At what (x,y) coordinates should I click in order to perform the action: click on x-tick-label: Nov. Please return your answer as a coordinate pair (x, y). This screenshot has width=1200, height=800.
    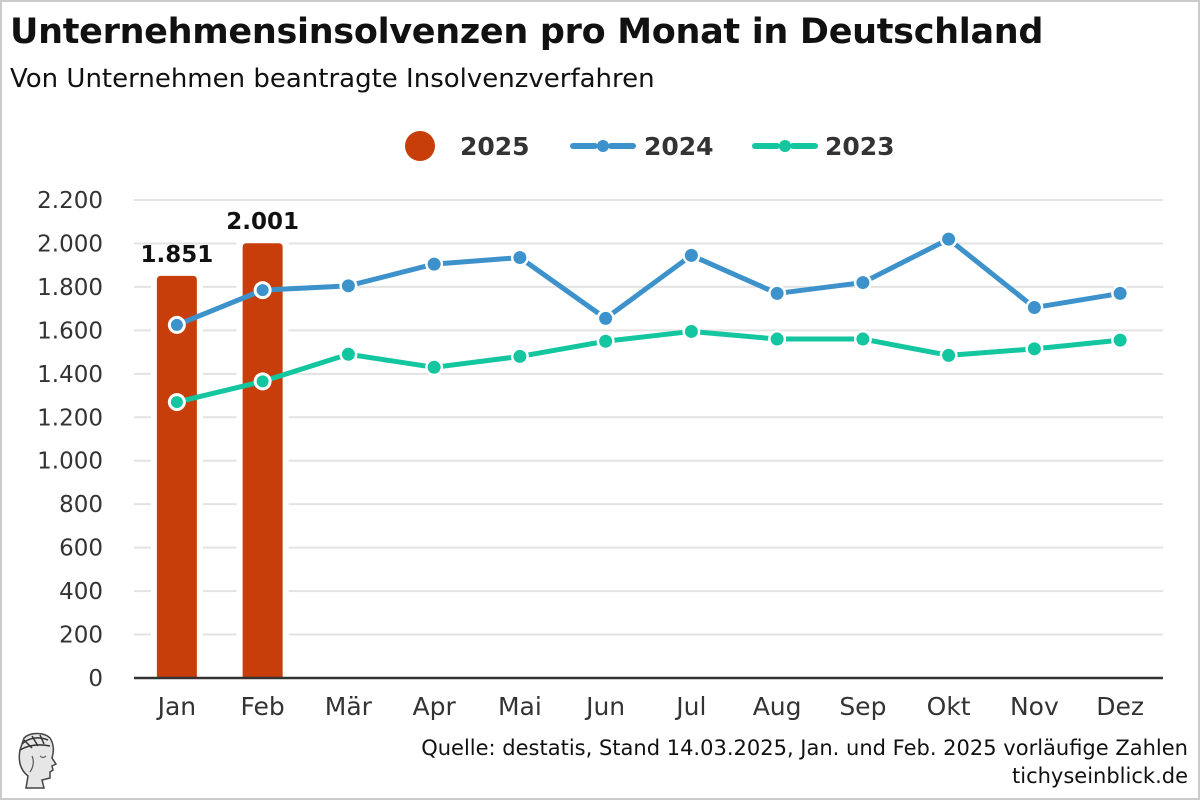
    Looking at the image, I should click on (1034, 706).